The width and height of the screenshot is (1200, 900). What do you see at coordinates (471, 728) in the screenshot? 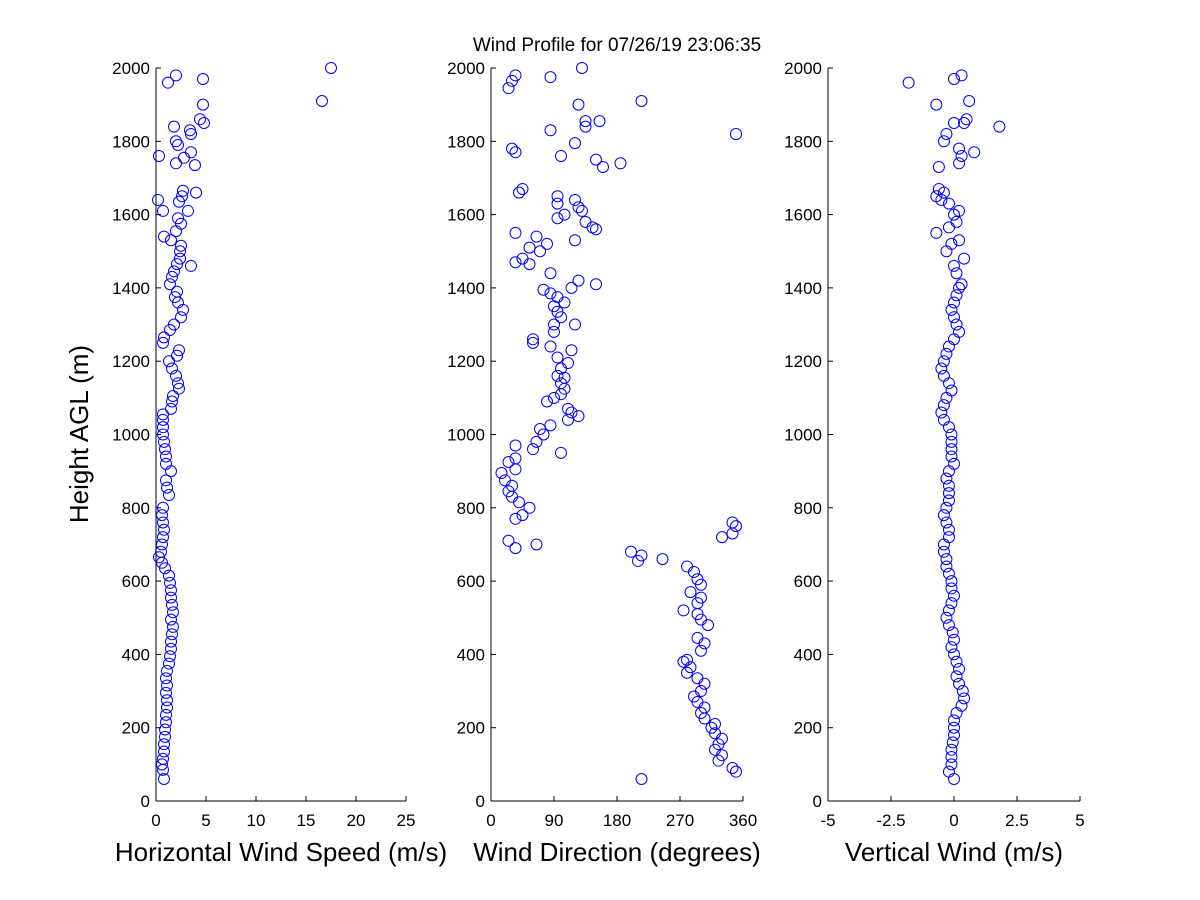
I see `y-tick-label: 200` at bounding box center [471, 728].